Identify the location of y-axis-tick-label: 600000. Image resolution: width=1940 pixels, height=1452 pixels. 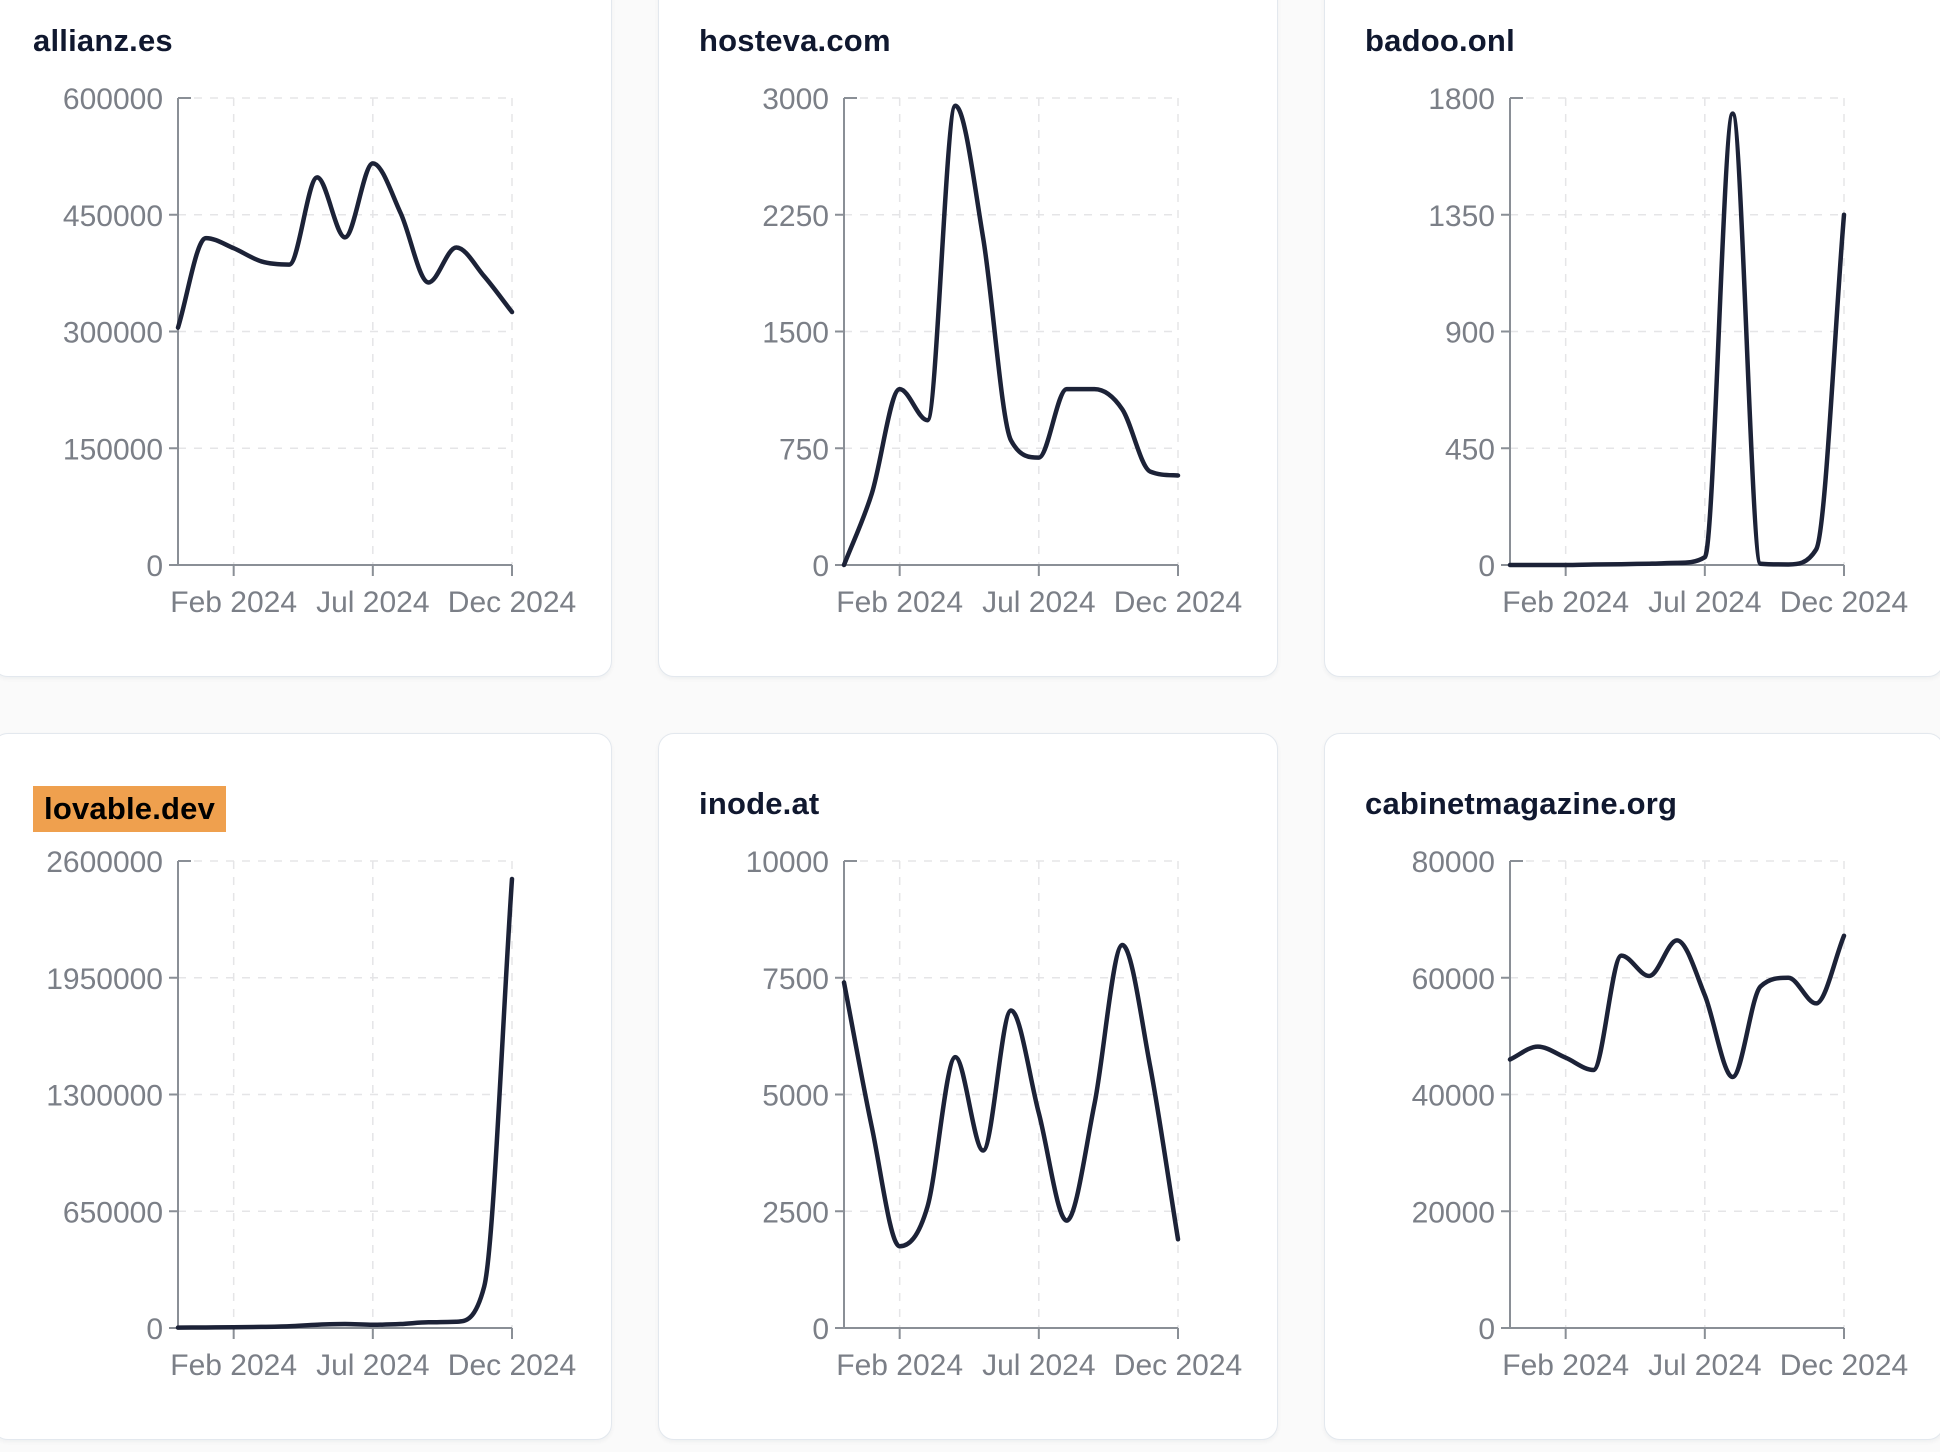
(113, 99).